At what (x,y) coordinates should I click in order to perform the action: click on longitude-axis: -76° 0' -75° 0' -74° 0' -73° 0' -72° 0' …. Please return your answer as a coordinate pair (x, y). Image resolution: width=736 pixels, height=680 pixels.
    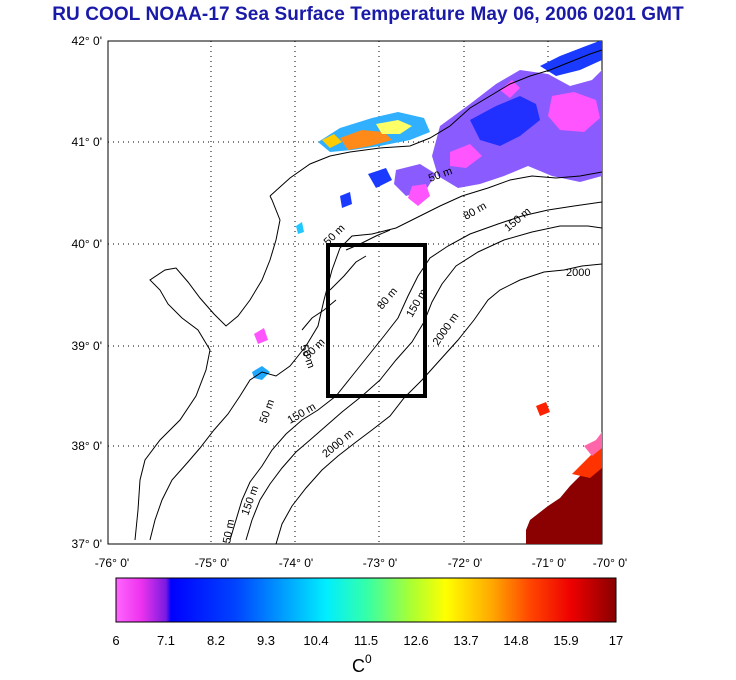
    Looking at the image, I should click on (361, 563).